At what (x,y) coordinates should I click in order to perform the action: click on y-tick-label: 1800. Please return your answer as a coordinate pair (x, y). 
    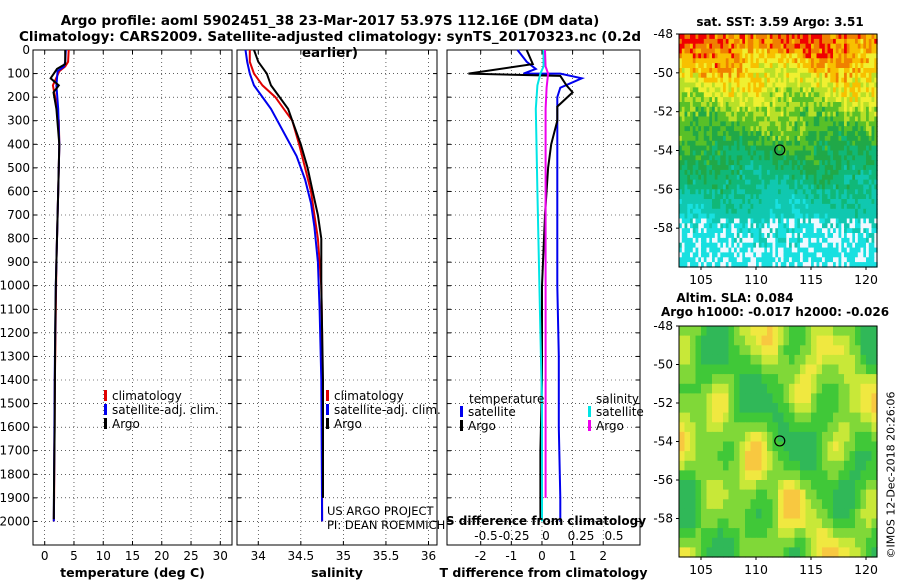
    Looking at the image, I should click on (15, 474).